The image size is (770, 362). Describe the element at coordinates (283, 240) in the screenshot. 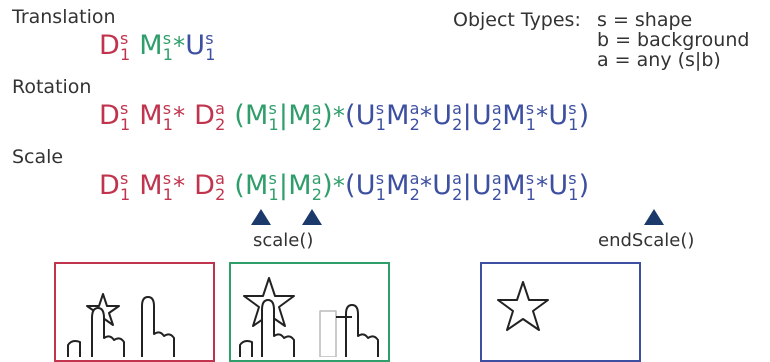

I see `scale-callback-label: scale()` at that location.